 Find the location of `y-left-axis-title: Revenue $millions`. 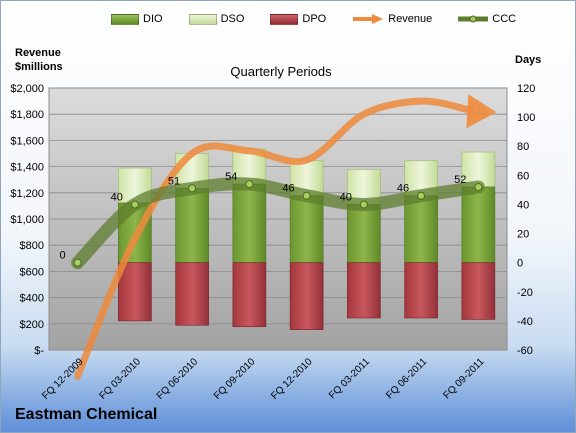

y-left-axis-title: Revenue $millions is located at coordinates (39, 60).